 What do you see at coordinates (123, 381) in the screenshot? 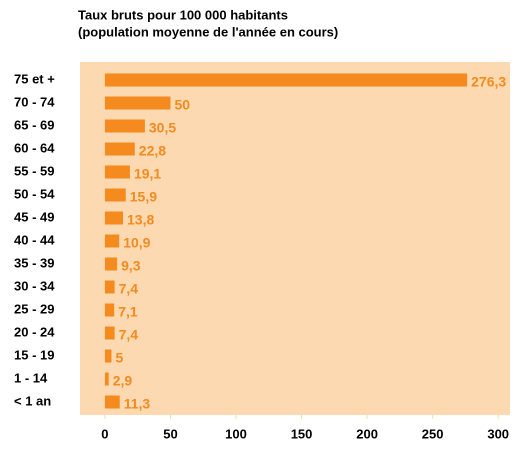
I see `value-label: 2,9` at bounding box center [123, 381].